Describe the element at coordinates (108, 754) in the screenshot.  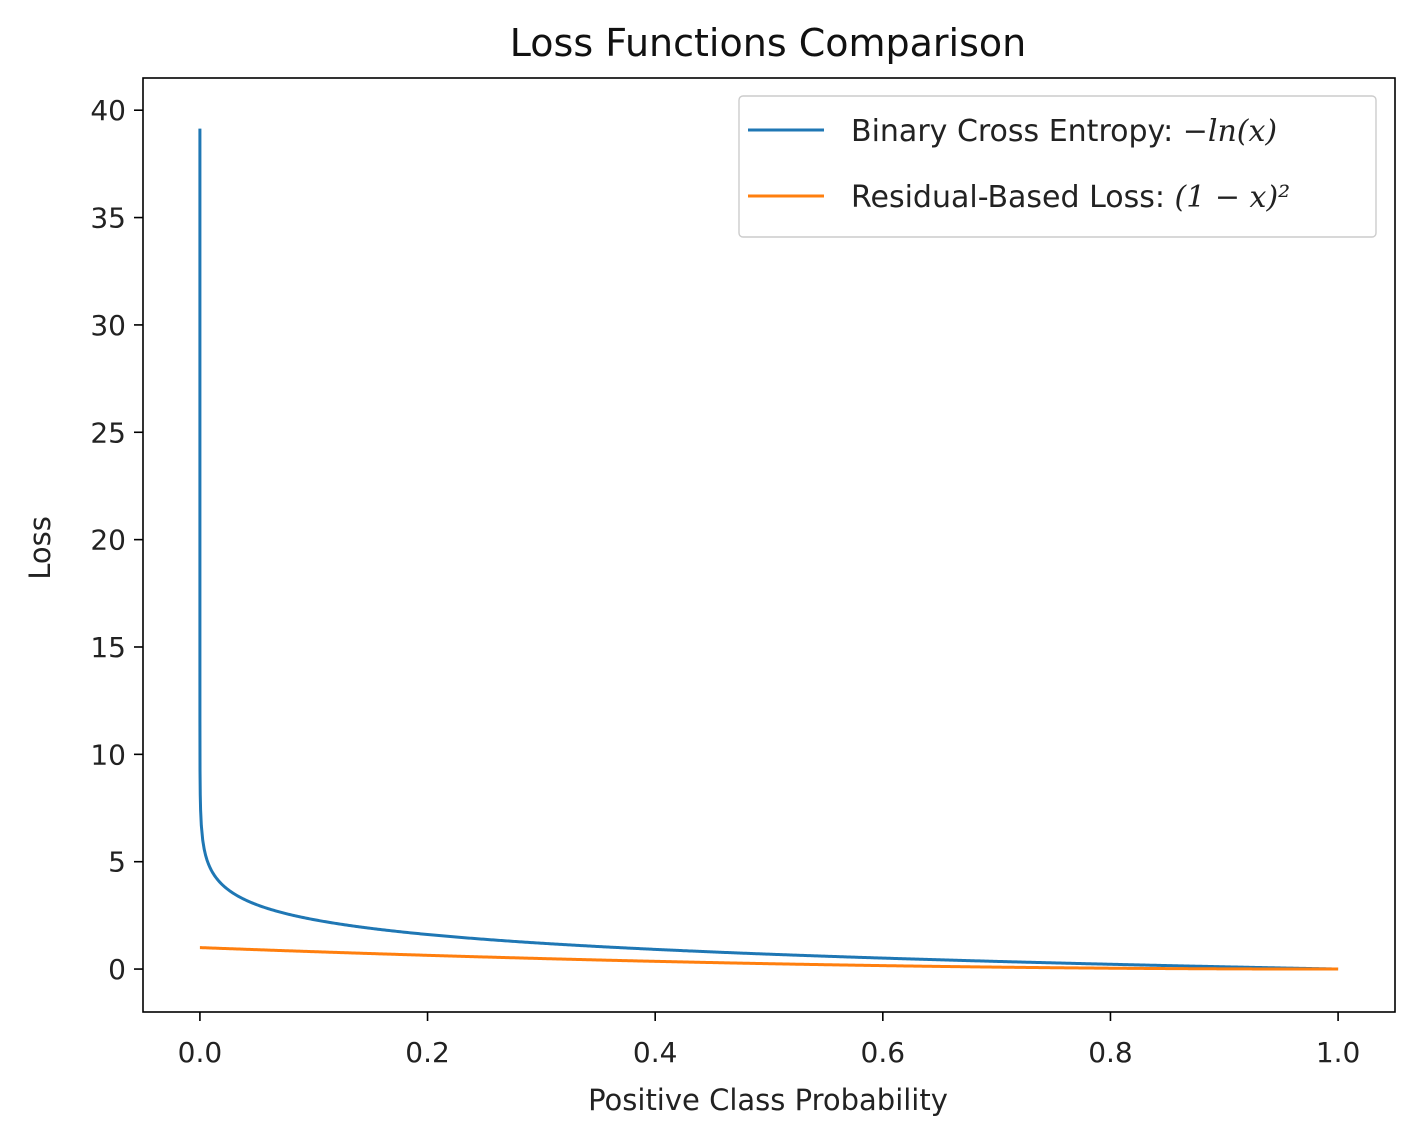
I see `y-tick-label: 10` at that location.